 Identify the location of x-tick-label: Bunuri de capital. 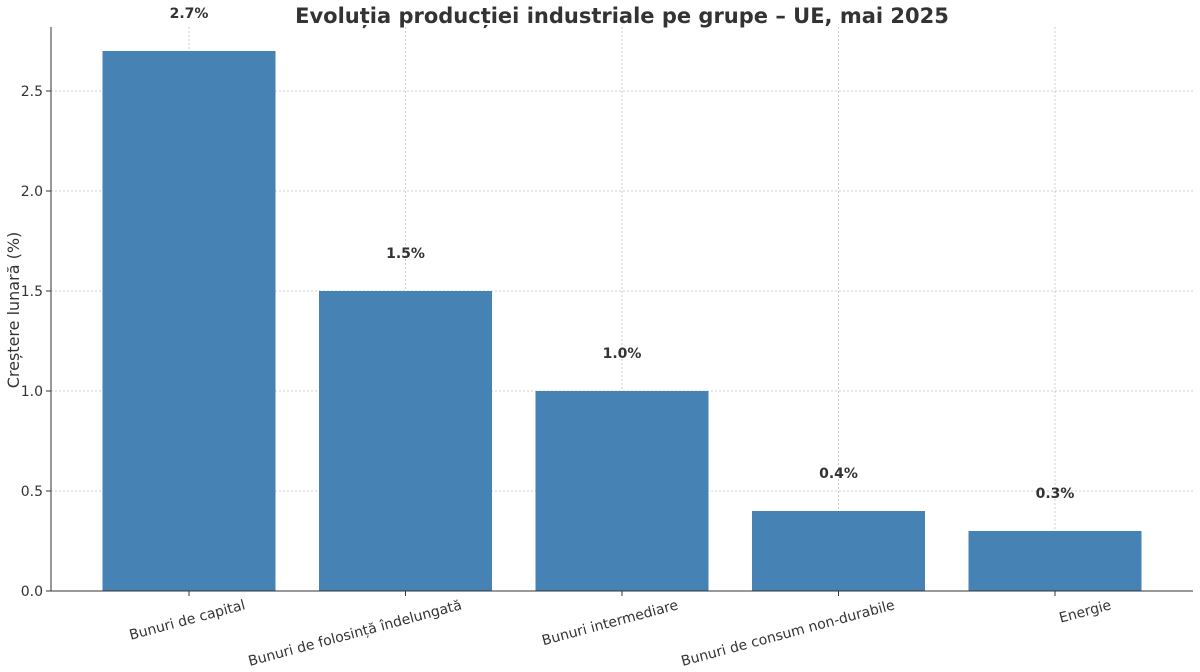
(187, 620).